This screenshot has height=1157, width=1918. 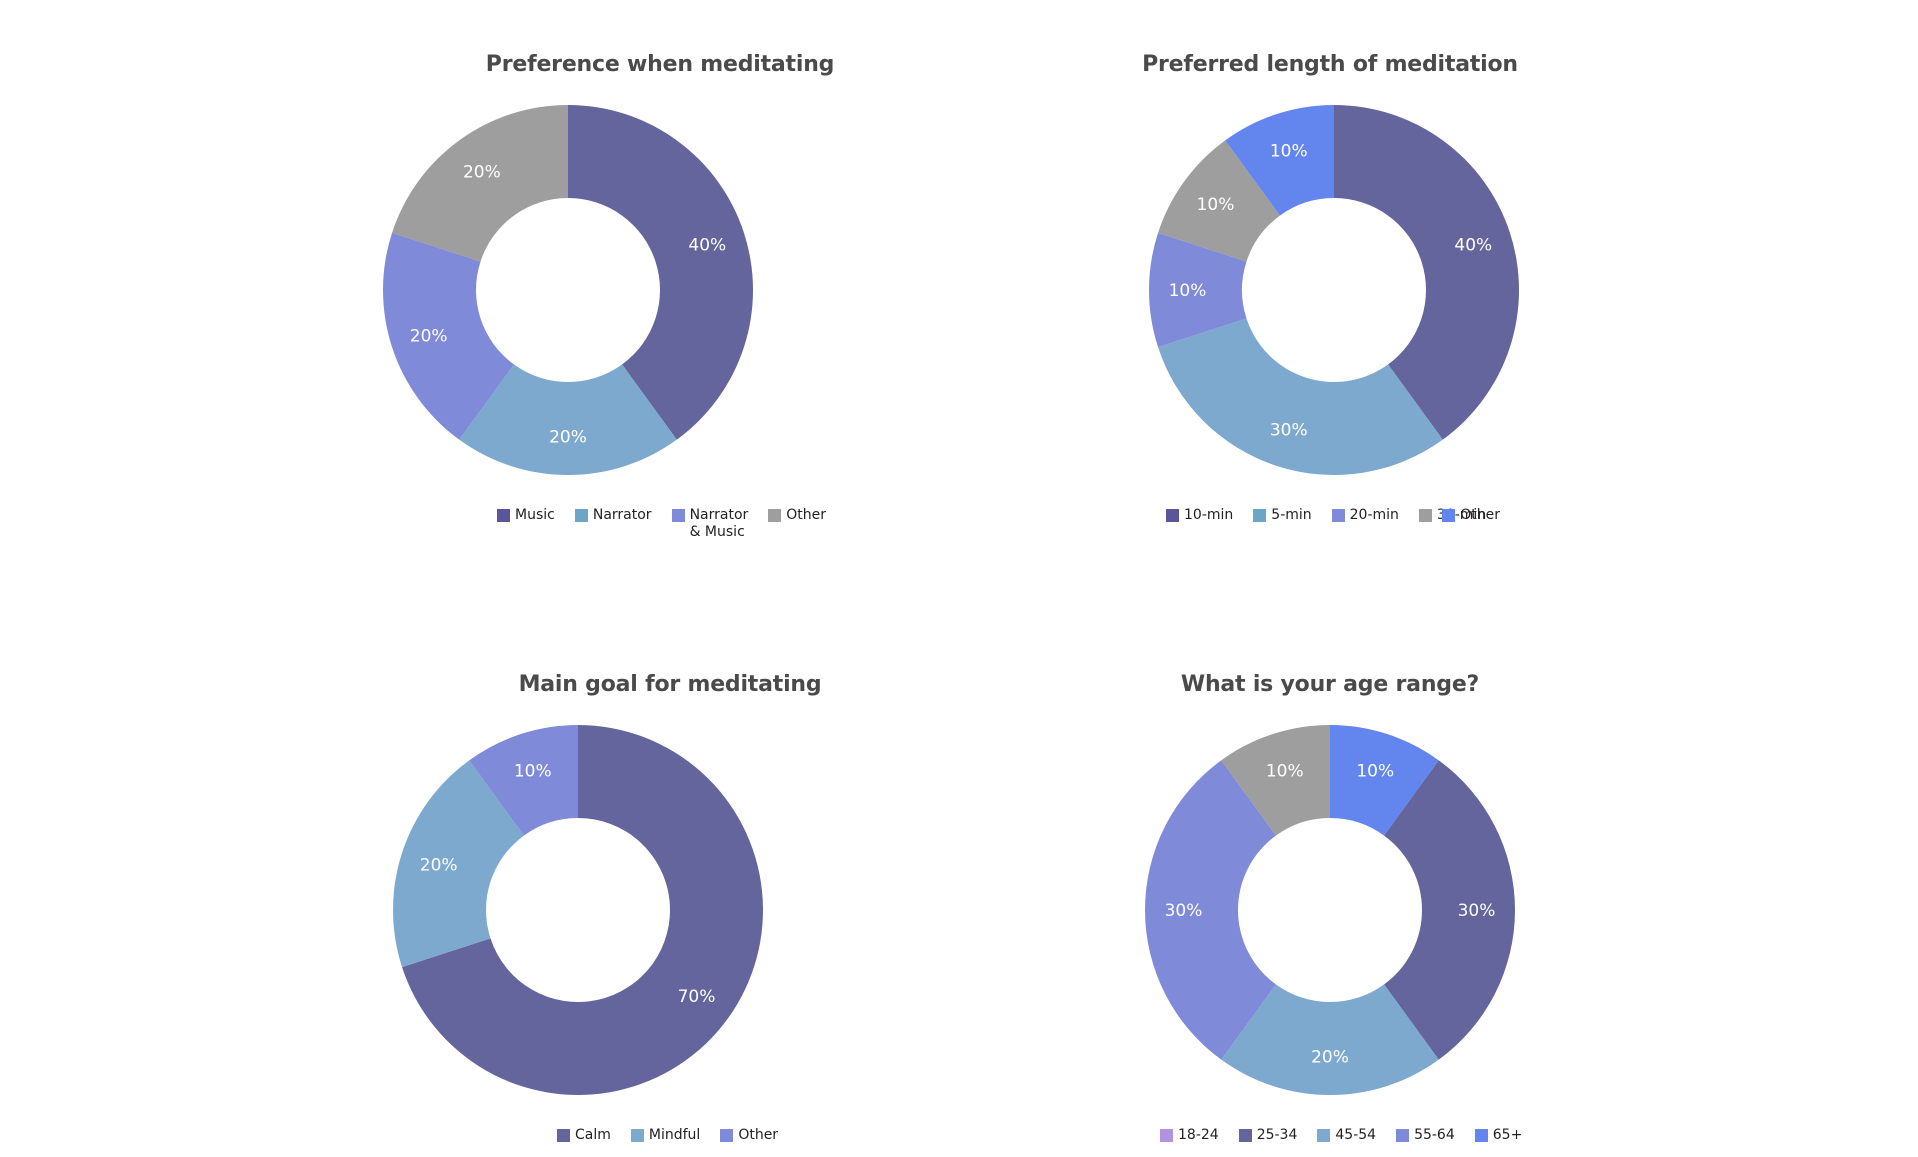 What do you see at coordinates (593, 1135) in the screenshot?
I see `legend-label: Calm` at bounding box center [593, 1135].